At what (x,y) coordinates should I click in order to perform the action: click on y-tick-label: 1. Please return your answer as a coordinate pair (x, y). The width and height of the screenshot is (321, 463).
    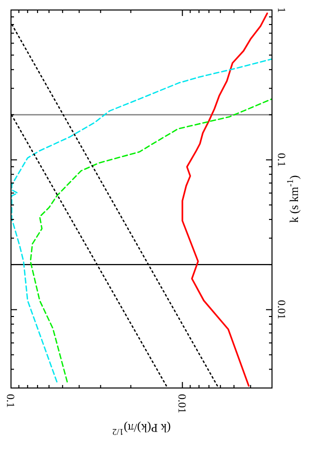
    Looking at the image, I should click on (281, 10).